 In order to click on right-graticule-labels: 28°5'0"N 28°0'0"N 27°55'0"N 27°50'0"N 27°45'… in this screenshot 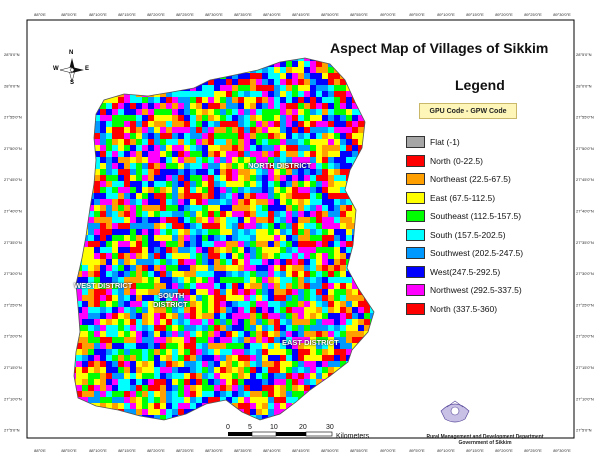, I will do `click(585, 242)`.